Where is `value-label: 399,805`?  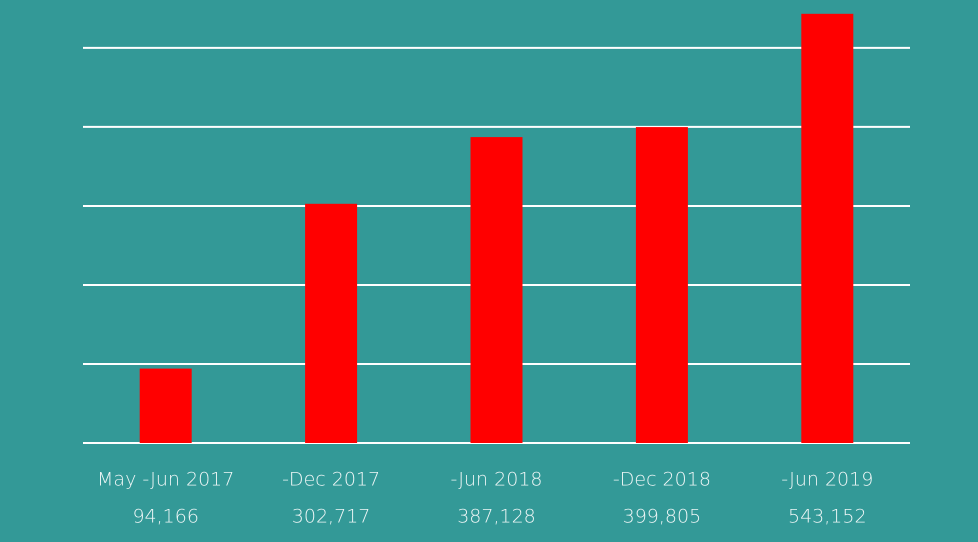 value-label: 399,805 is located at coordinates (662, 517).